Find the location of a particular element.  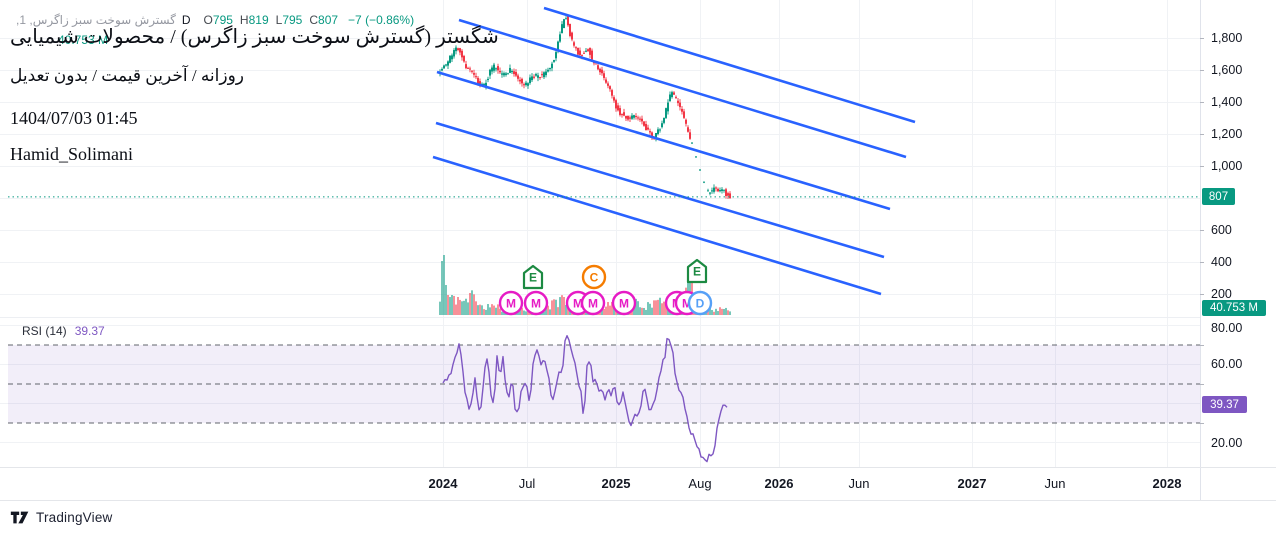

rsi-indicator-legend: RSI (14) 39.37 is located at coordinates (63, 331).